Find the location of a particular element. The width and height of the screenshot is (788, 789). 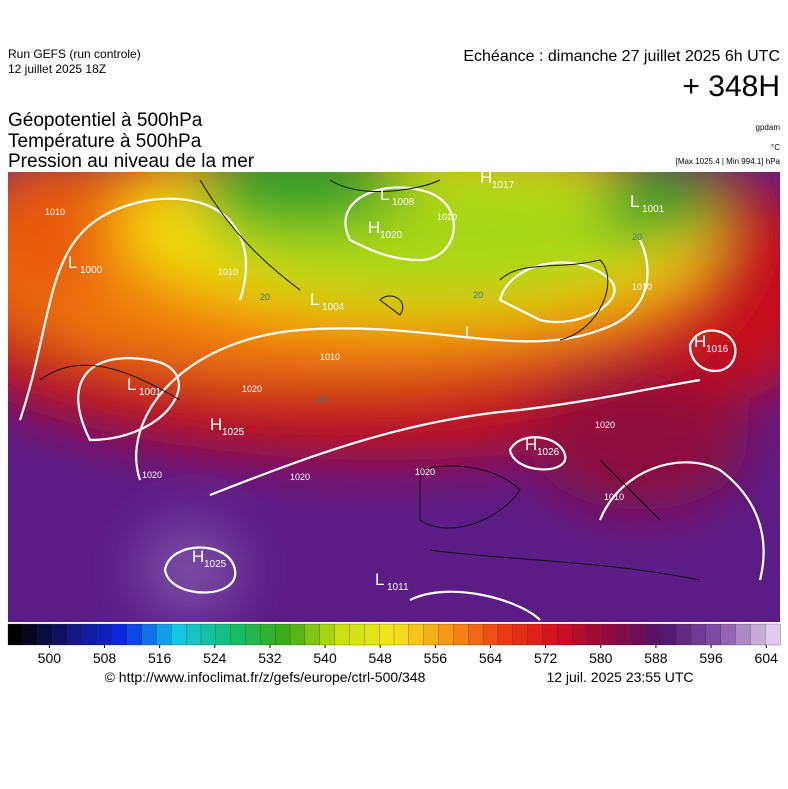

colorbar-tick-label: 564 is located at coordinates (491, 658).